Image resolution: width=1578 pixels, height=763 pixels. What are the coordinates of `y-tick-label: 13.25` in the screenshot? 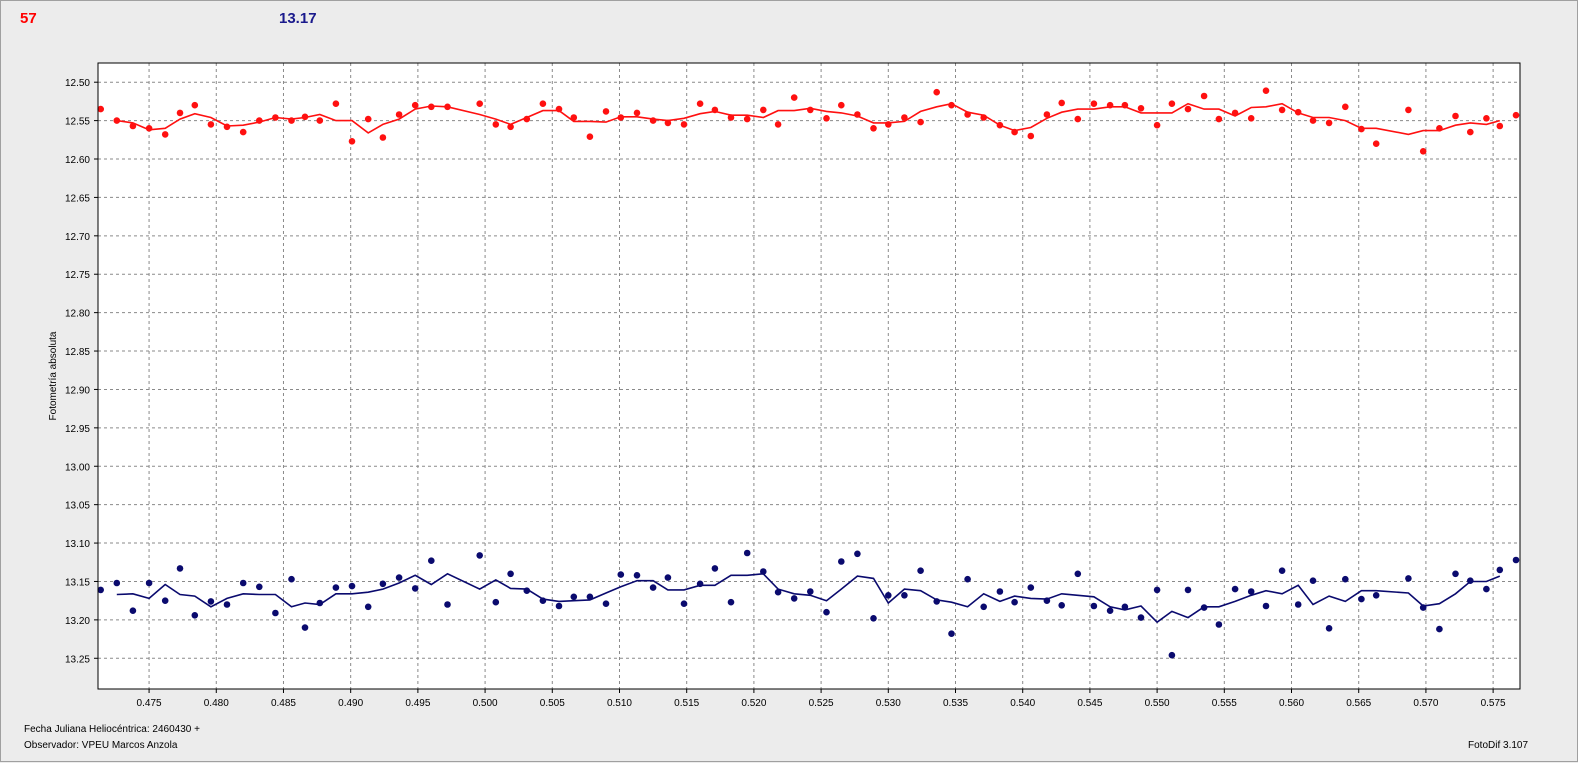 It's located at (77, 659).